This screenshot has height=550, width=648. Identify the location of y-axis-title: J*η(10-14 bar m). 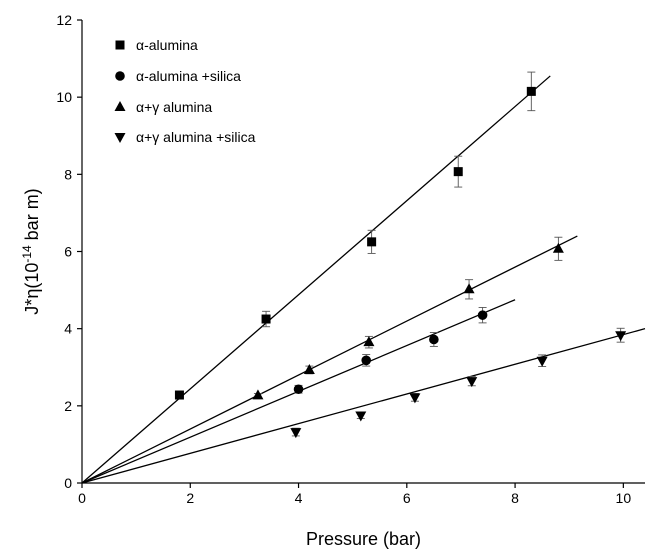
(31, 251).